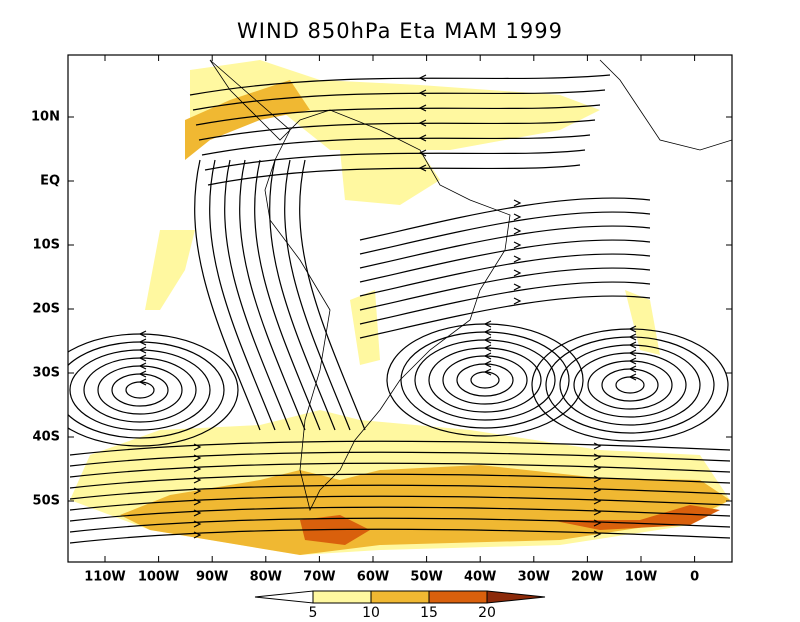 The height and width of the screenshot is (622, 800). What do you see at coordinates (46, 501) in the screenshot?
I see `lat-label: 50S` at bounding box center [46, 501].